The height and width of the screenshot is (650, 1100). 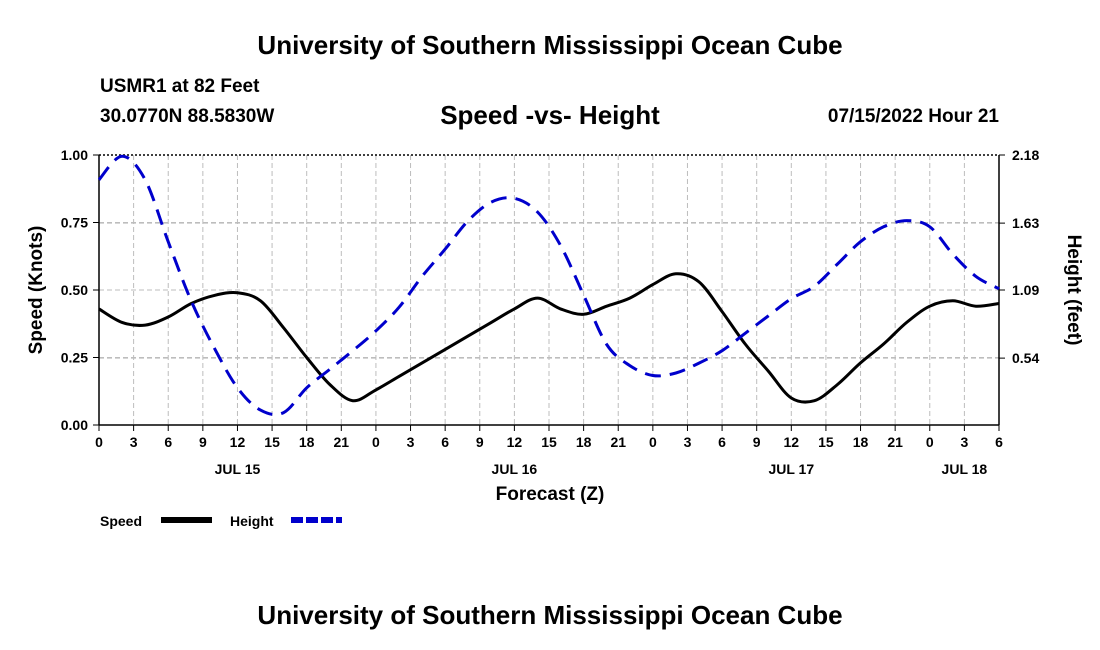 I want to click on chart-subtitle: Speed -vs- Height, so click(x=550, y=115).